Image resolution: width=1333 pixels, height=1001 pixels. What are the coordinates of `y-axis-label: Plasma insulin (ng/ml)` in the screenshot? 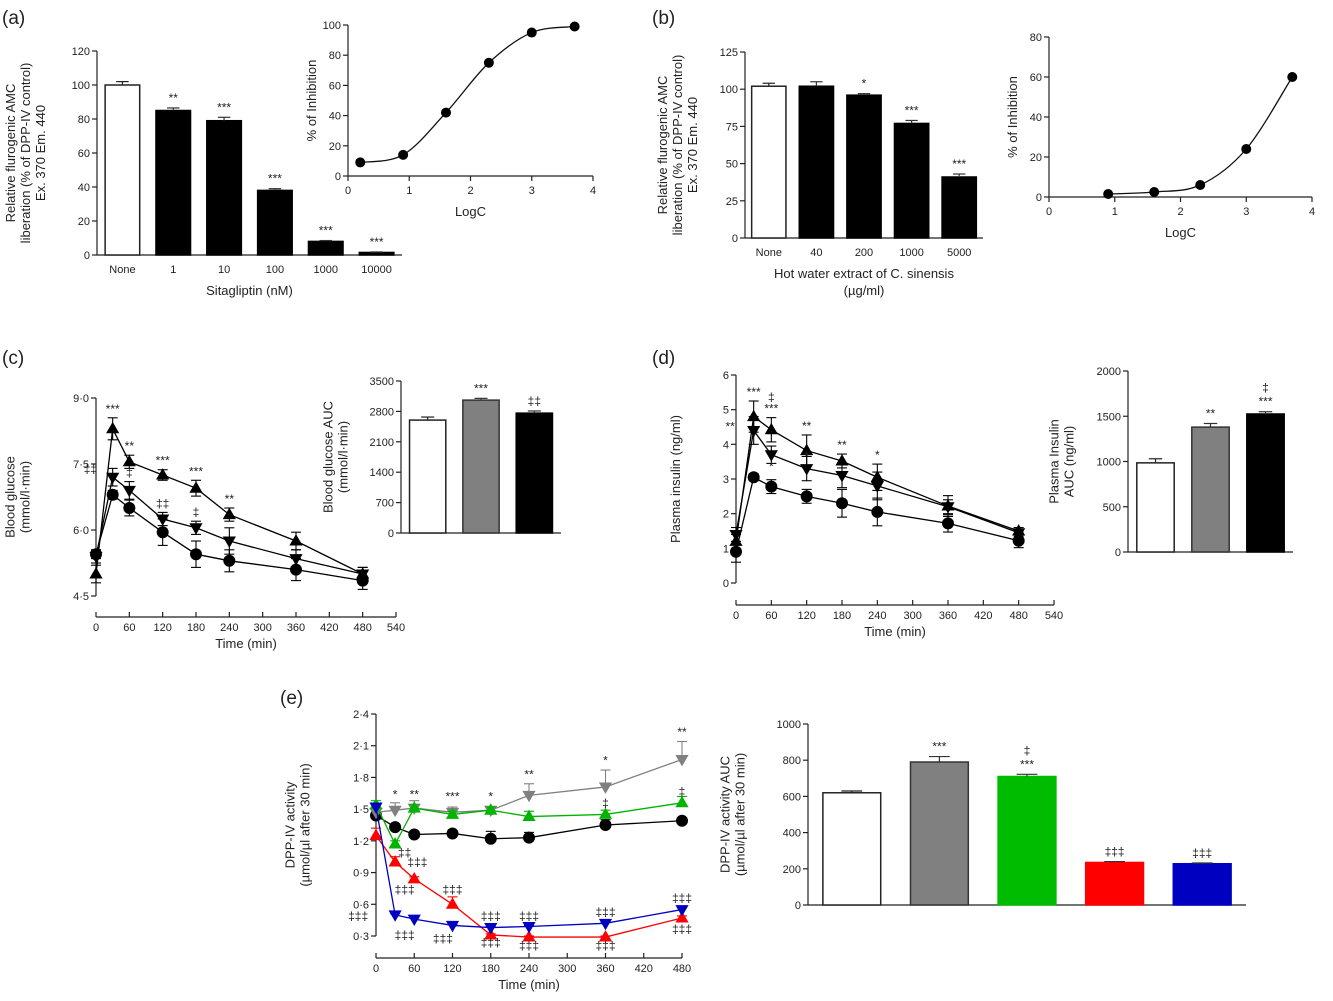 It's located at (675, 479).